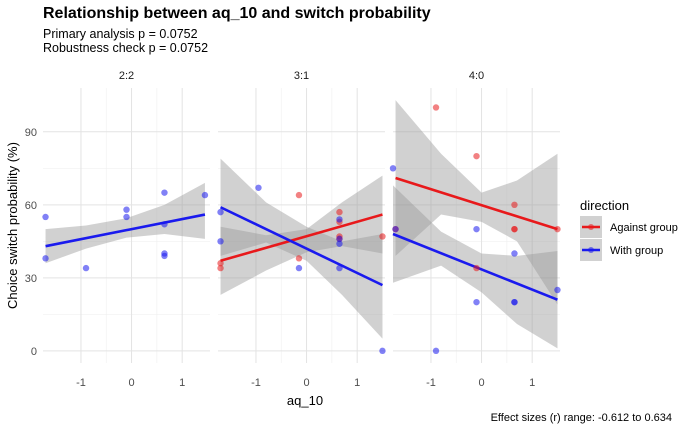  What do you see at coordinates (120, 34) in the screenshot?
I see `chart-subtitle-primary: Primary analysis p = 0.0752` at bounding box center [120, 34].